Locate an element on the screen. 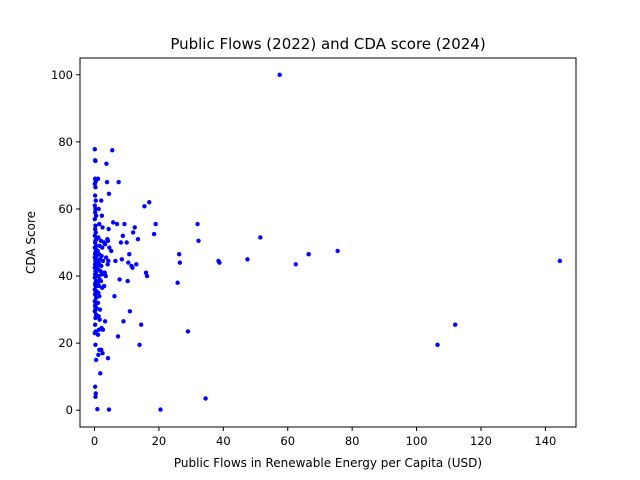 Image resolution: width=640 pixels, height=480 pixels. y-tick-label: 20 is located at coordinates (65, 343).